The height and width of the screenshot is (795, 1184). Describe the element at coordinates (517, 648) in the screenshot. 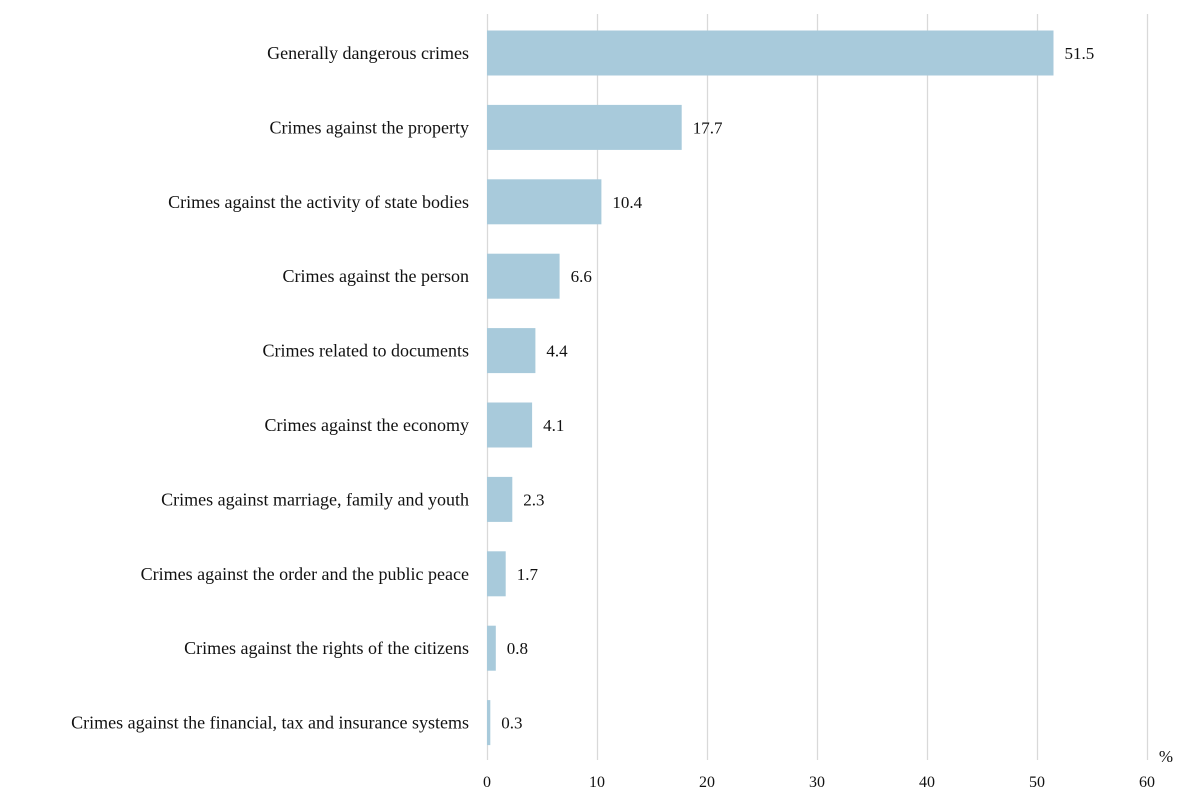

I see `data-label: 0.8` at that location.